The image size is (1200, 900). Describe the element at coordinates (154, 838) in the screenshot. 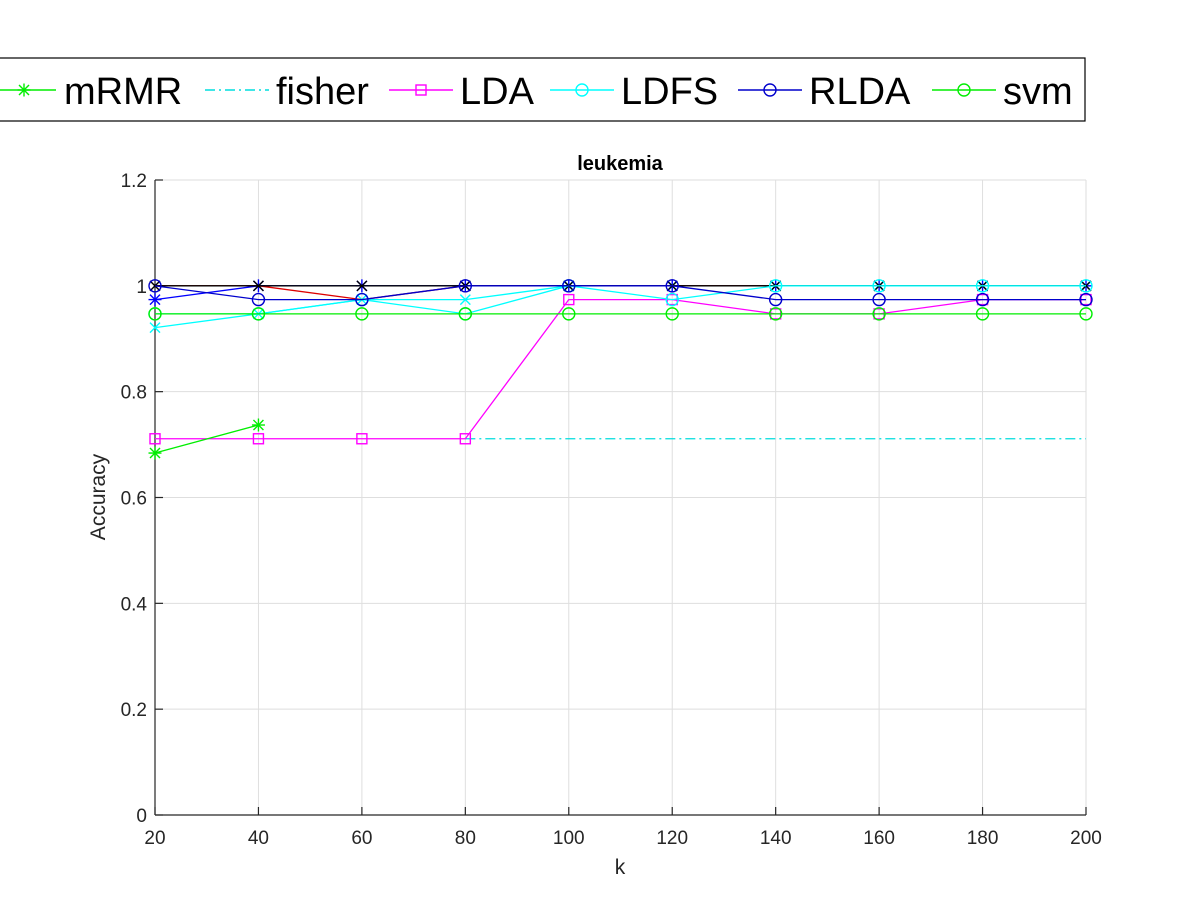

I see `x-tick-label: 20` at that location.